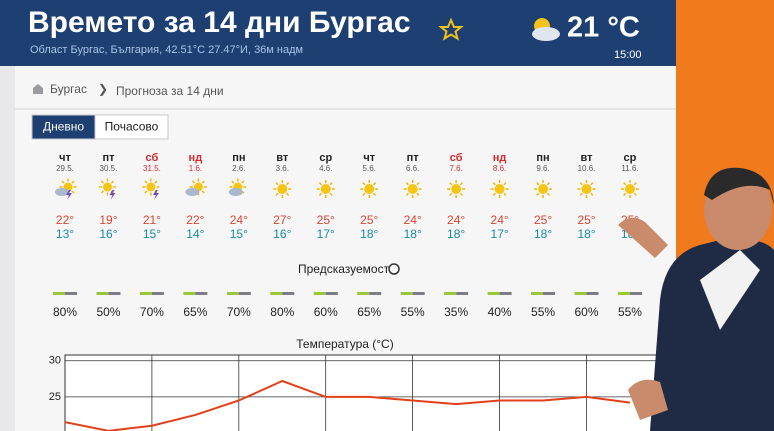 This screenshot has height=431, width=774. I want to click on day-date: 9.6., so click(542, 168).